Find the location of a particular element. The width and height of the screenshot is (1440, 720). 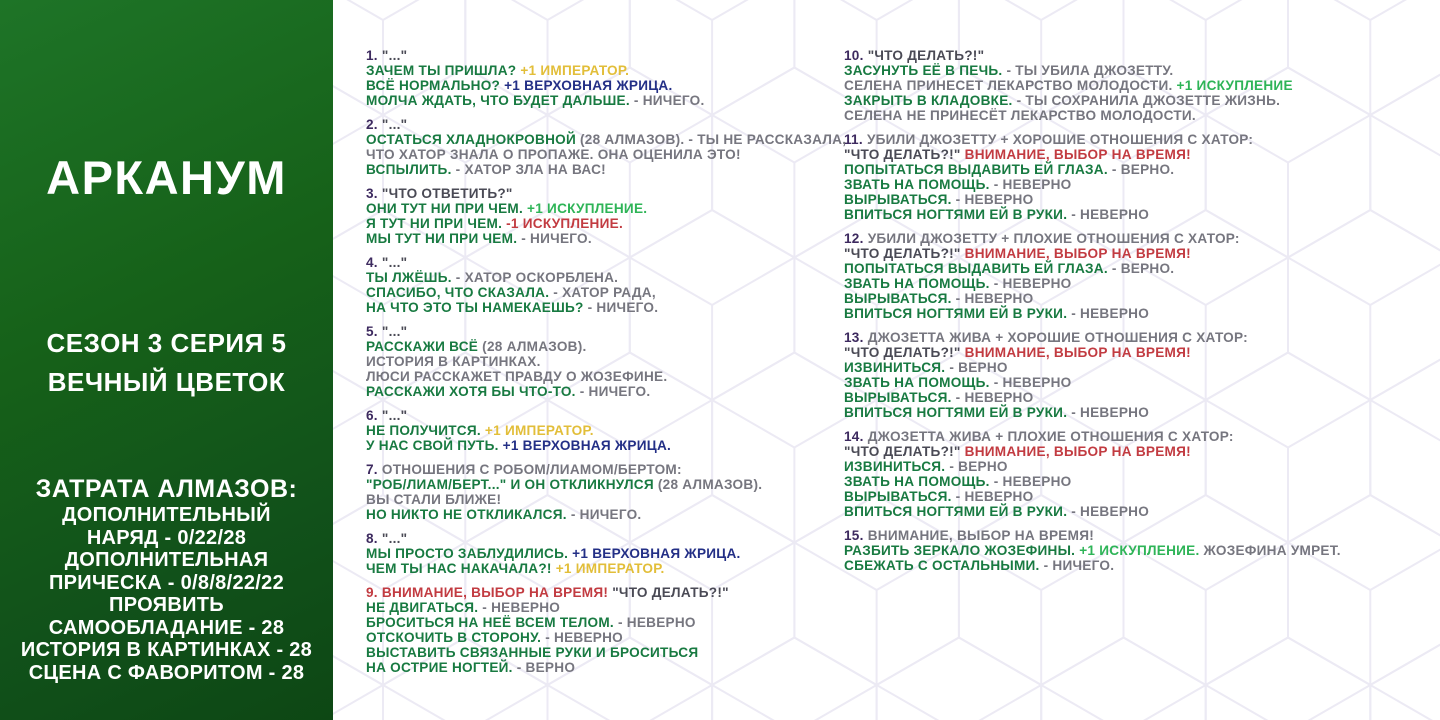

app-title: АРКАНУМ is located at coordinates (166, 177).